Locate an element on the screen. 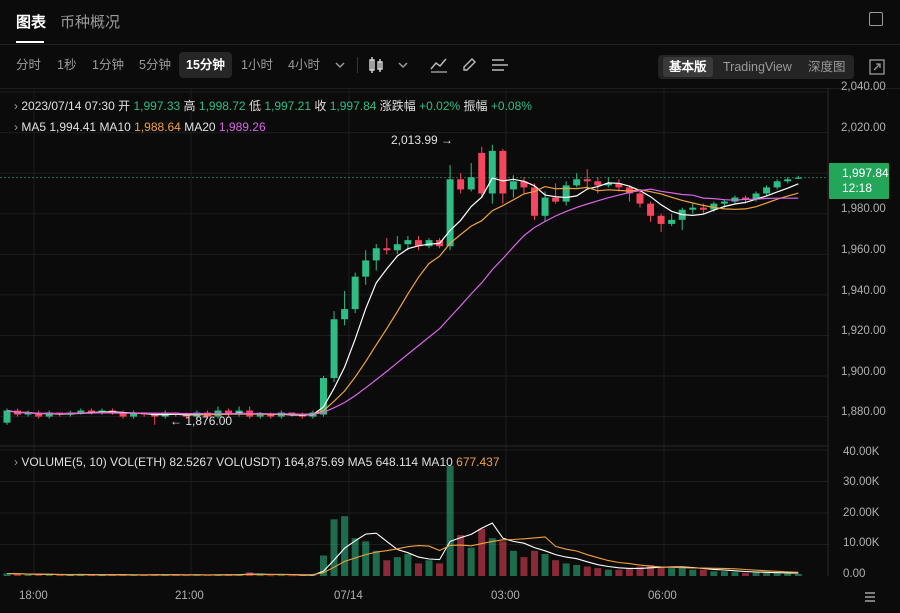  chart-settings-icon is located at coordinates (870, 597).